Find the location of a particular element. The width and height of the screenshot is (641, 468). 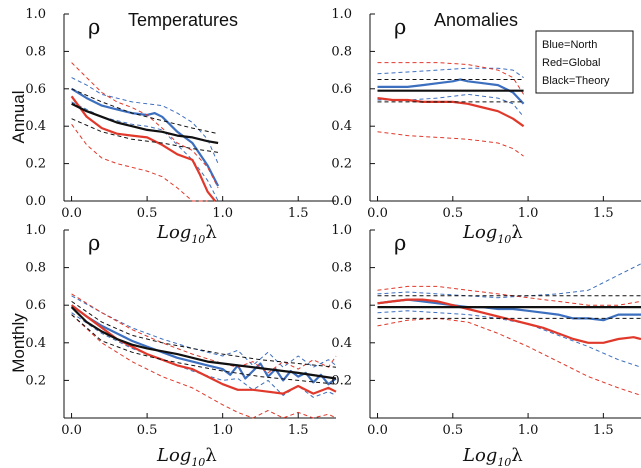

legend-box is located at coordinates (584, 62).